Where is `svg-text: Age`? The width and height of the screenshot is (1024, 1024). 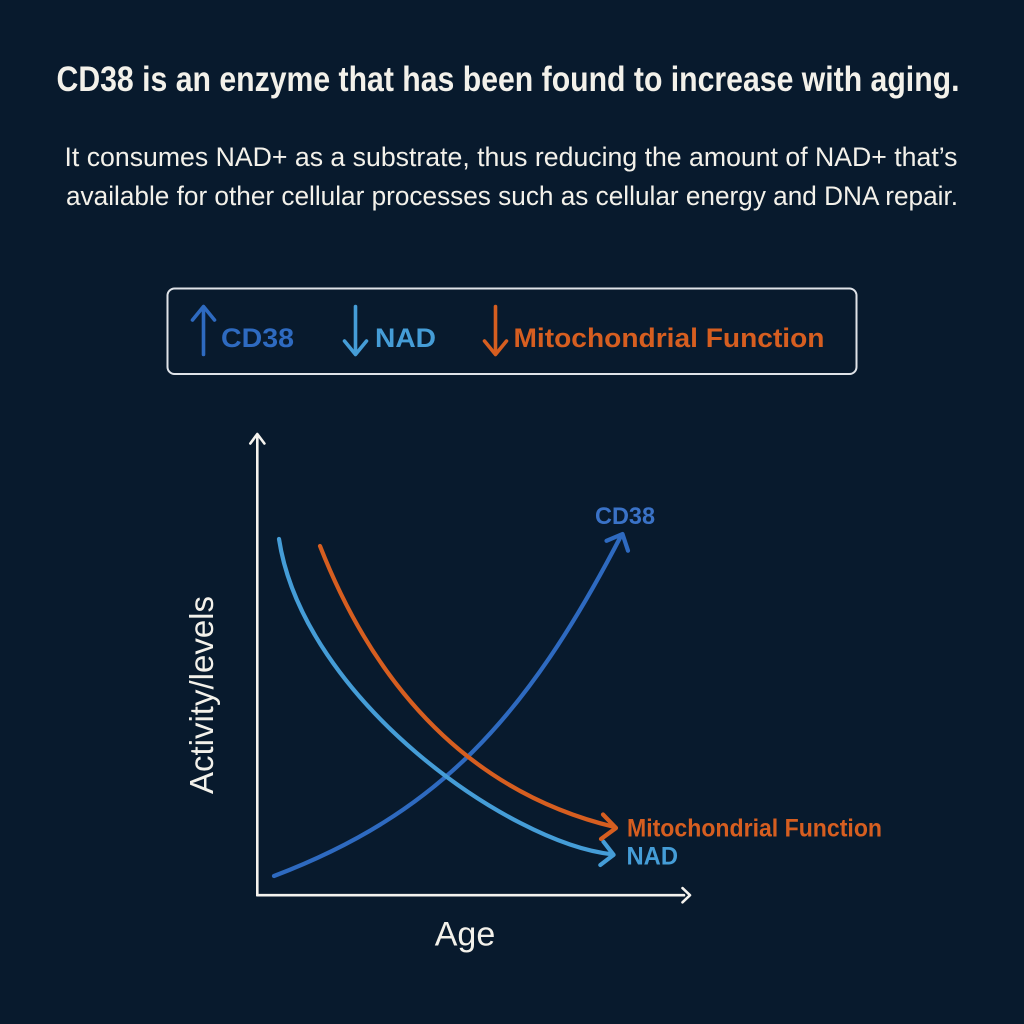 svg-text: Age is located at coordinates (465, 935).